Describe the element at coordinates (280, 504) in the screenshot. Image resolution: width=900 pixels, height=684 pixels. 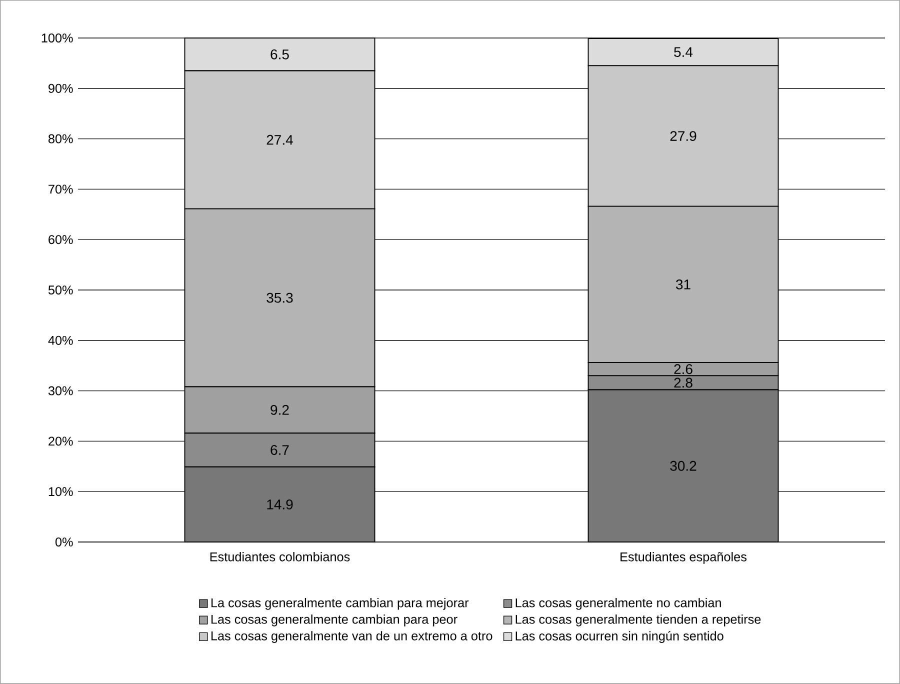
I see `data-label: 14.9` at that location.